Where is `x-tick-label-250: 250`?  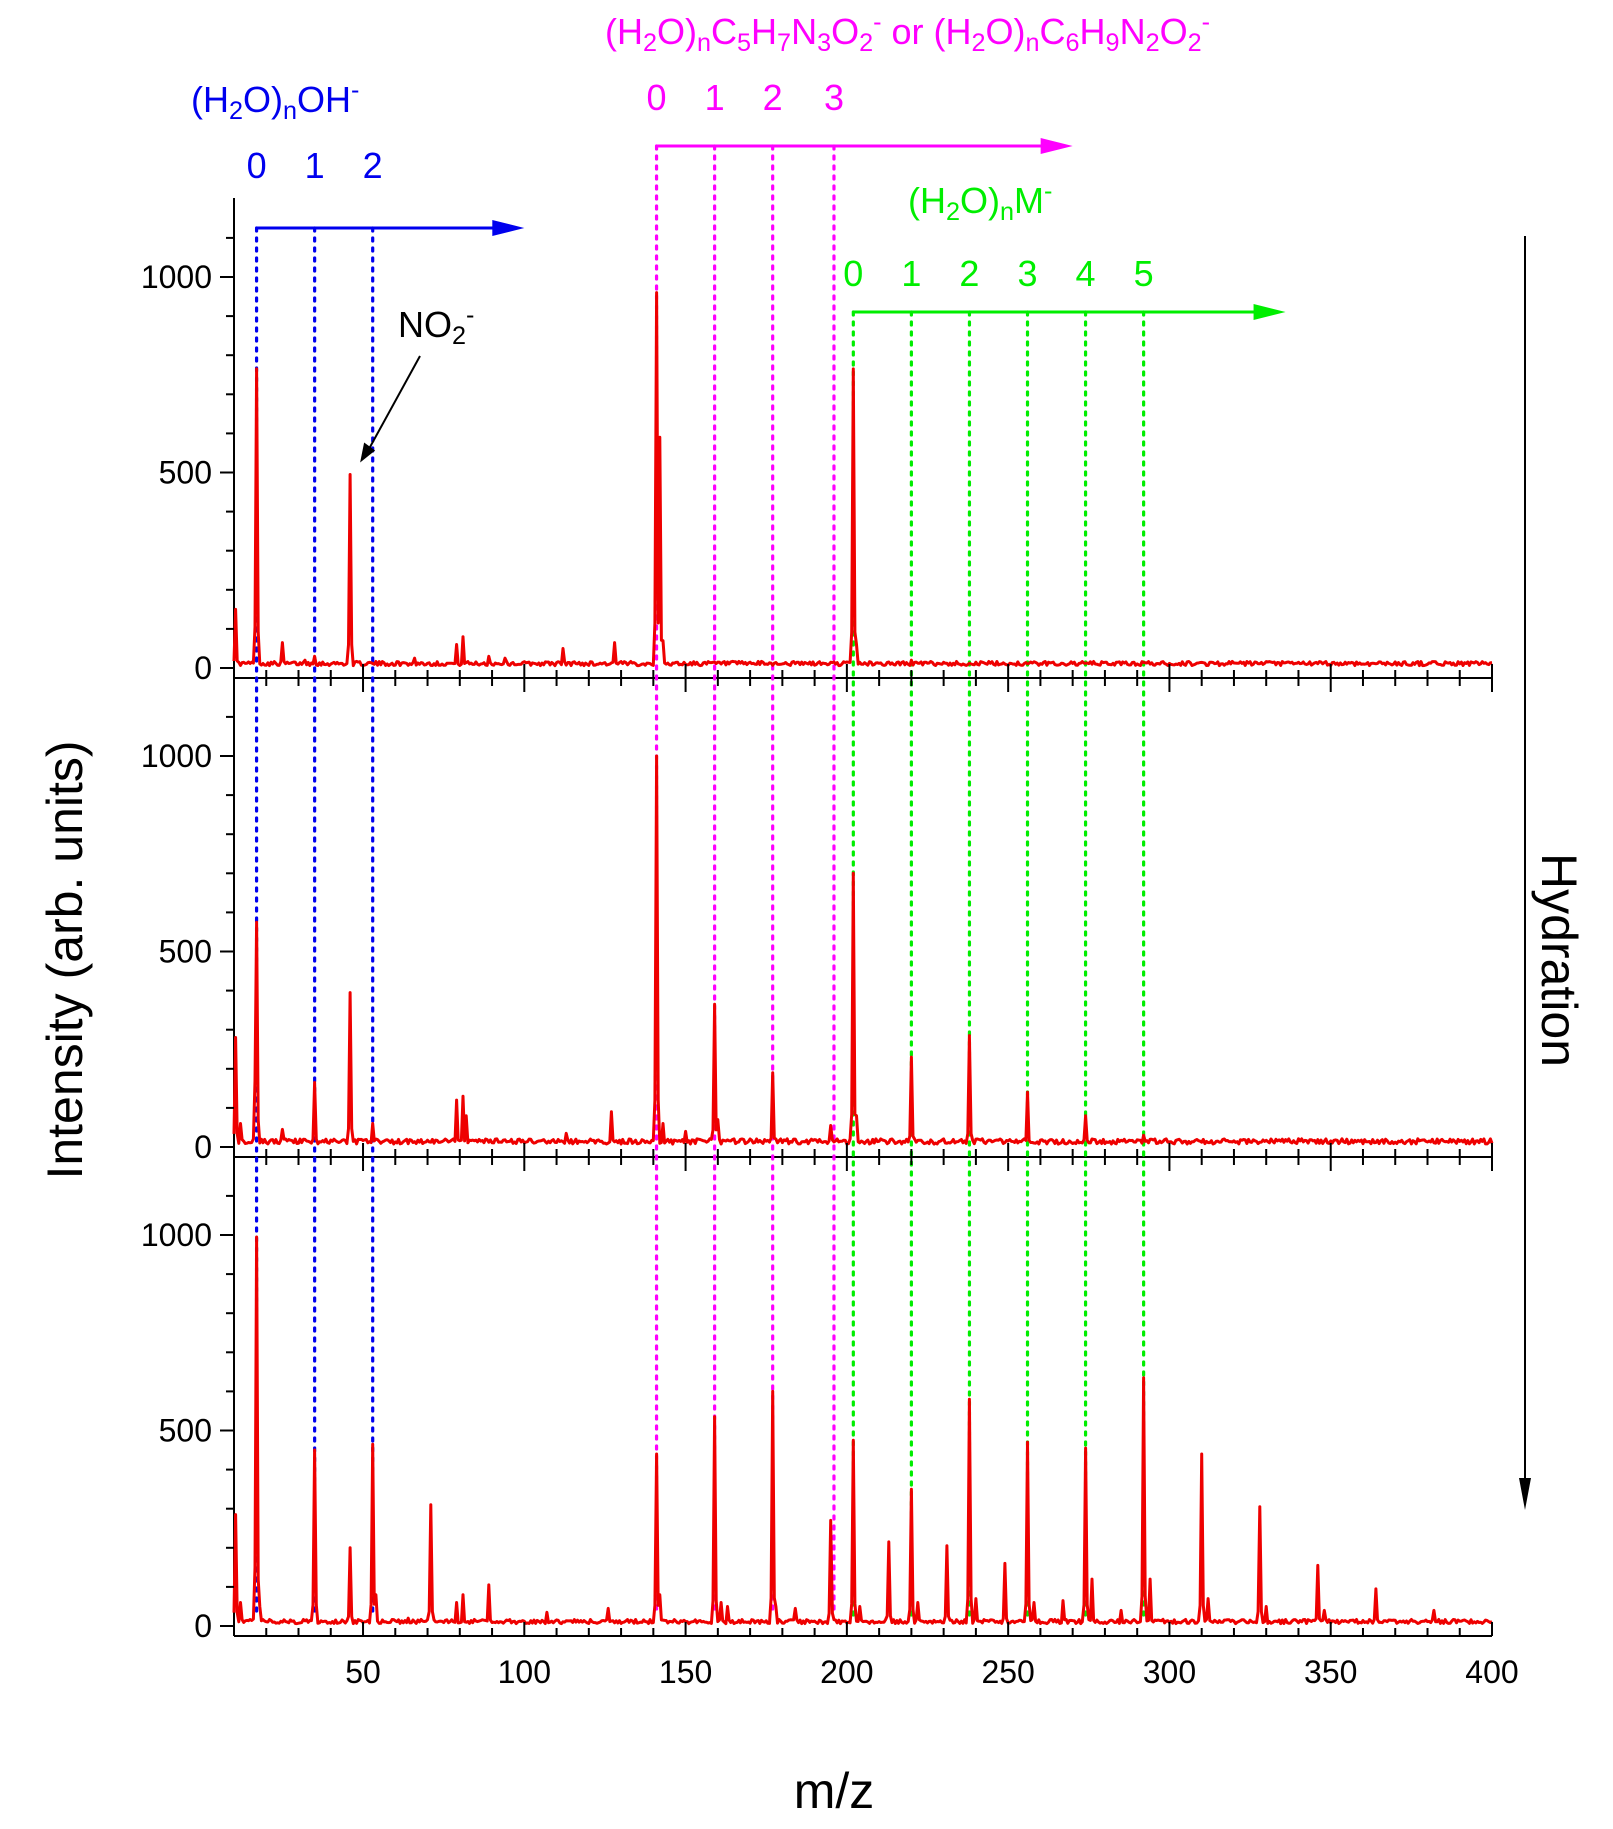
x-tick-label-250: 250 is located at coordinates (1007, 1672).